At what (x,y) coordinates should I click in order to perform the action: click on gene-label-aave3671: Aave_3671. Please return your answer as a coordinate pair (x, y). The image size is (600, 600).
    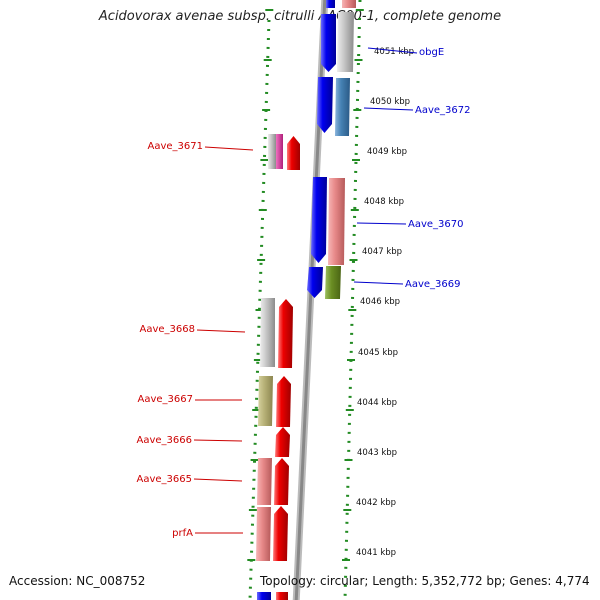
    Looking at the image, I should click on (176, 146).